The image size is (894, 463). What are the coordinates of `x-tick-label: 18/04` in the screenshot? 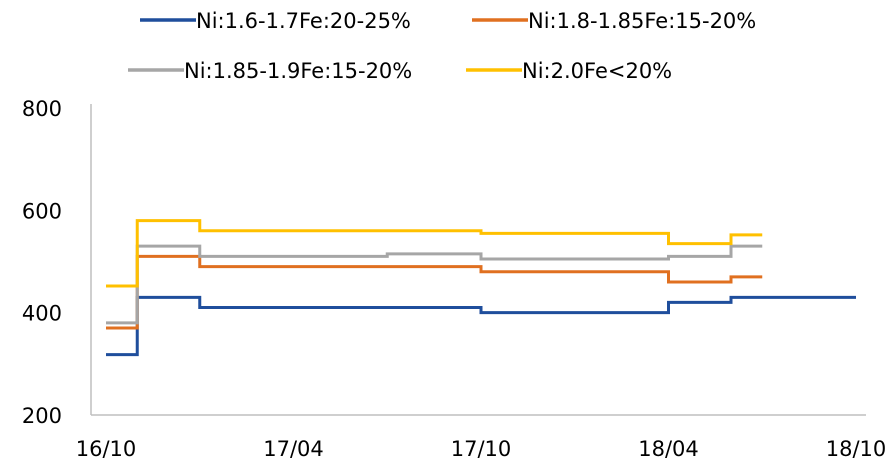 It's located at (668, 449).